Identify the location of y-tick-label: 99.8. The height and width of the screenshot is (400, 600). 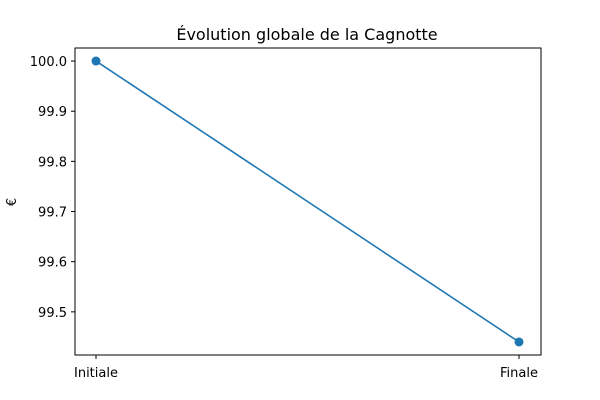
(52, 162).